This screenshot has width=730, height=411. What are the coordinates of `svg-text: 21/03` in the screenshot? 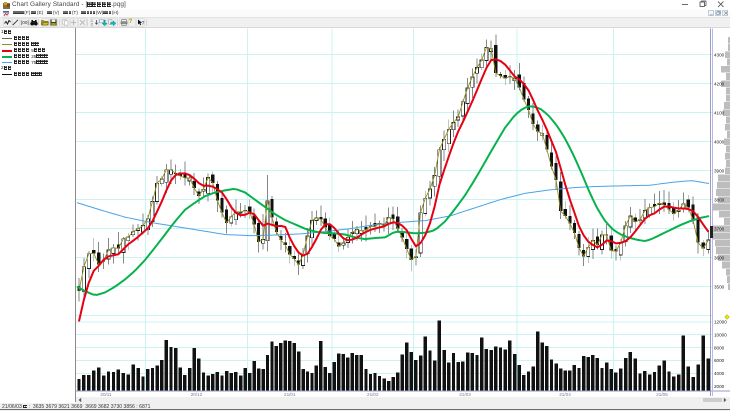 It's located at (465, 394).